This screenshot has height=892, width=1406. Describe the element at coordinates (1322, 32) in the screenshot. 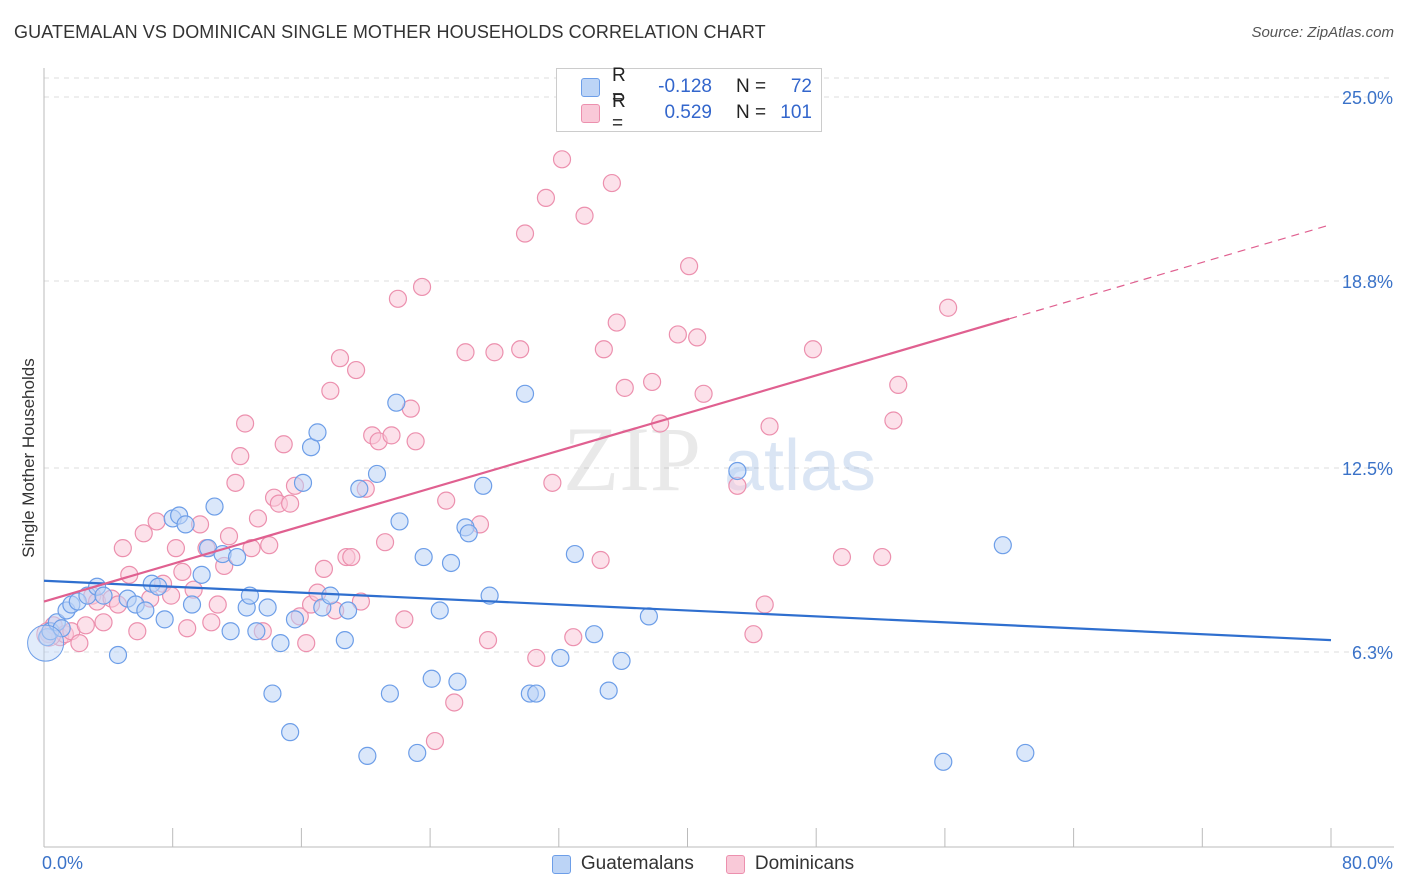

I see `source-label: Source: ZipAtlas.com` at that location.